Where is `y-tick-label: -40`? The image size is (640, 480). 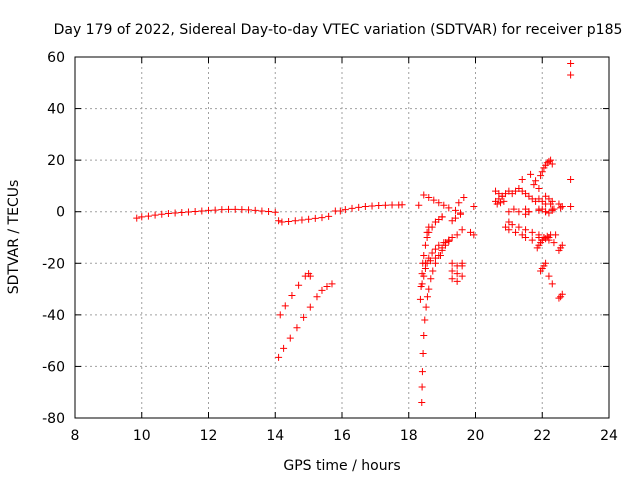 y-tick-label: -40 is located at coordinates (53, 316).